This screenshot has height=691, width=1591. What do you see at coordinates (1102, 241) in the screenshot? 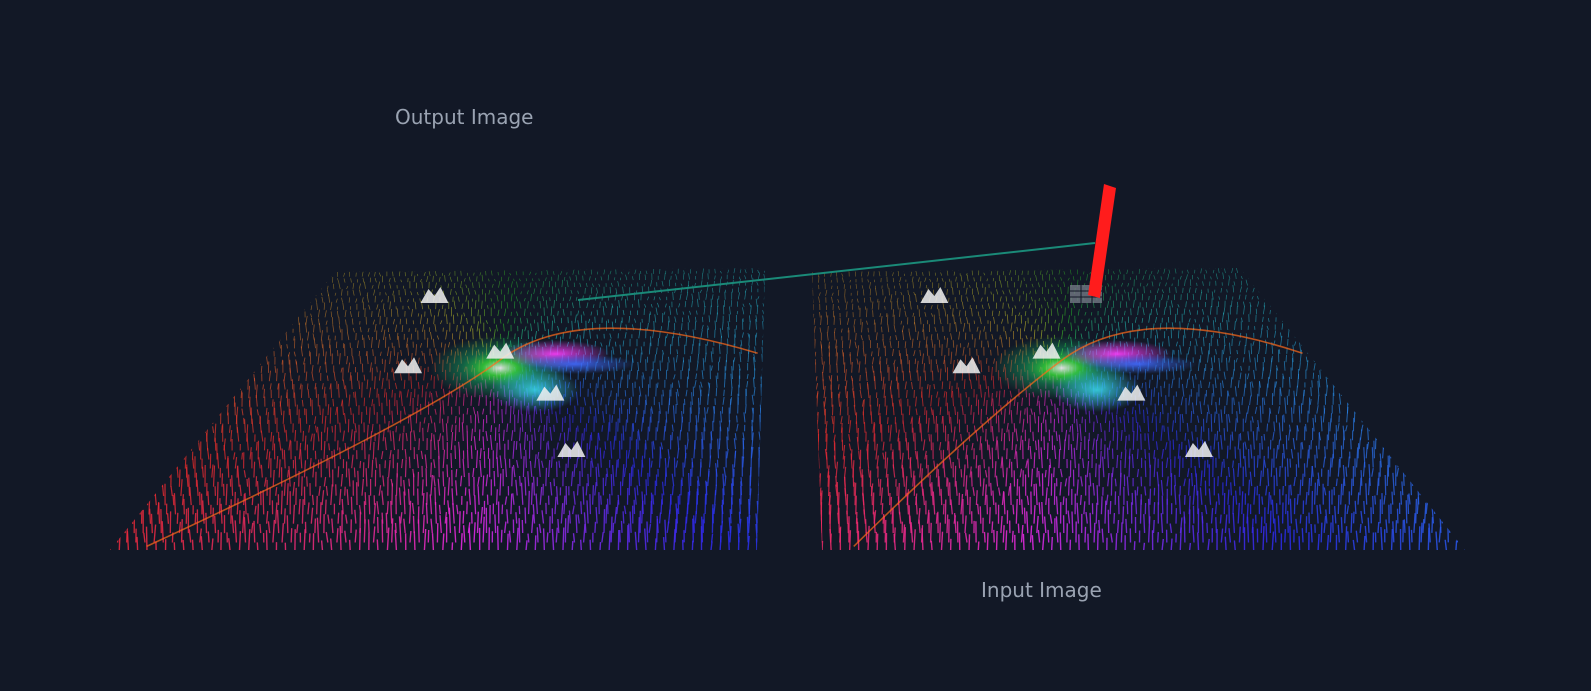
I see `selected-pixel-marker` at bounding box center [1102, 241].